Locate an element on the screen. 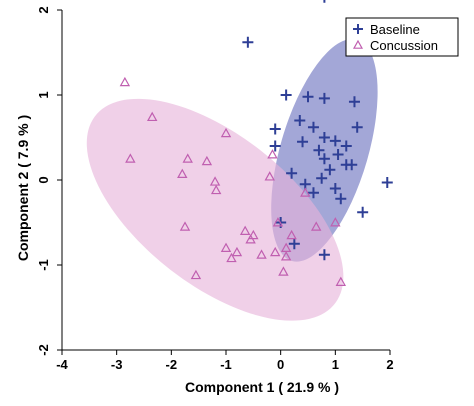 This screenshot has height=406, width=474. y-tick-label: -1 is located at coordinates (43, 265).